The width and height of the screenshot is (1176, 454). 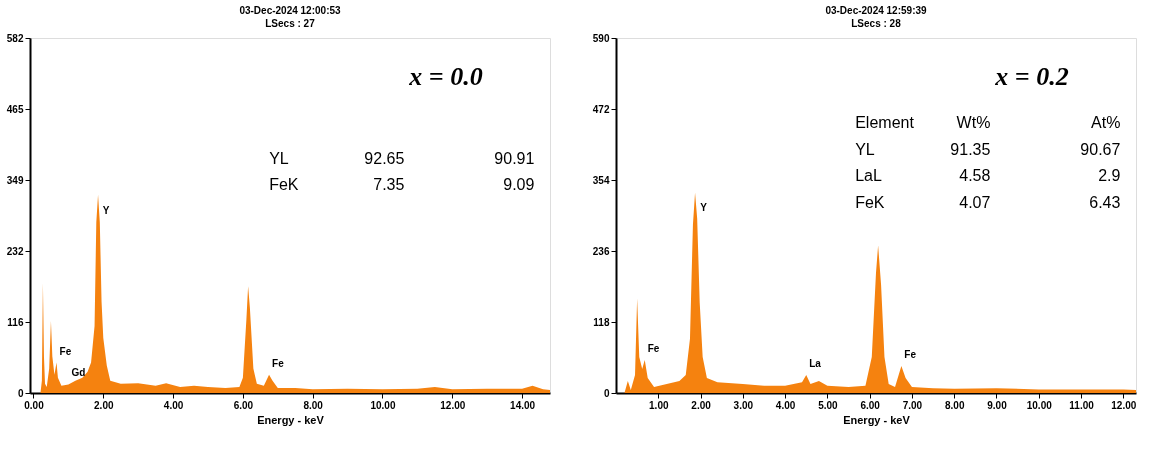 I want to click on y-tick-label: 590, so click(x=601, y=38).